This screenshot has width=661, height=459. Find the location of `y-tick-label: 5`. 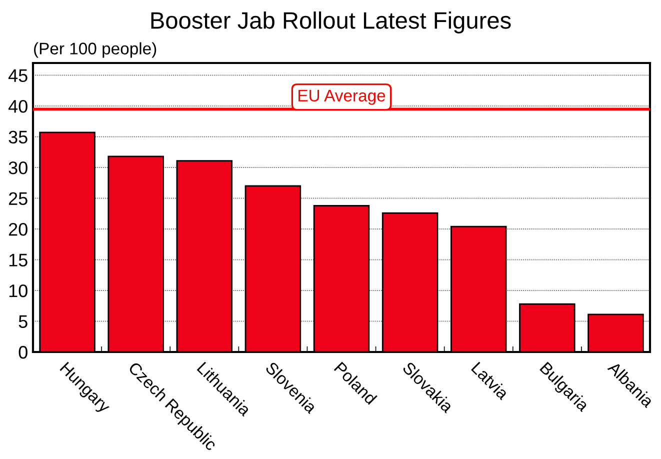

y-tick-label: 5 is located at coordinates (23, 321).